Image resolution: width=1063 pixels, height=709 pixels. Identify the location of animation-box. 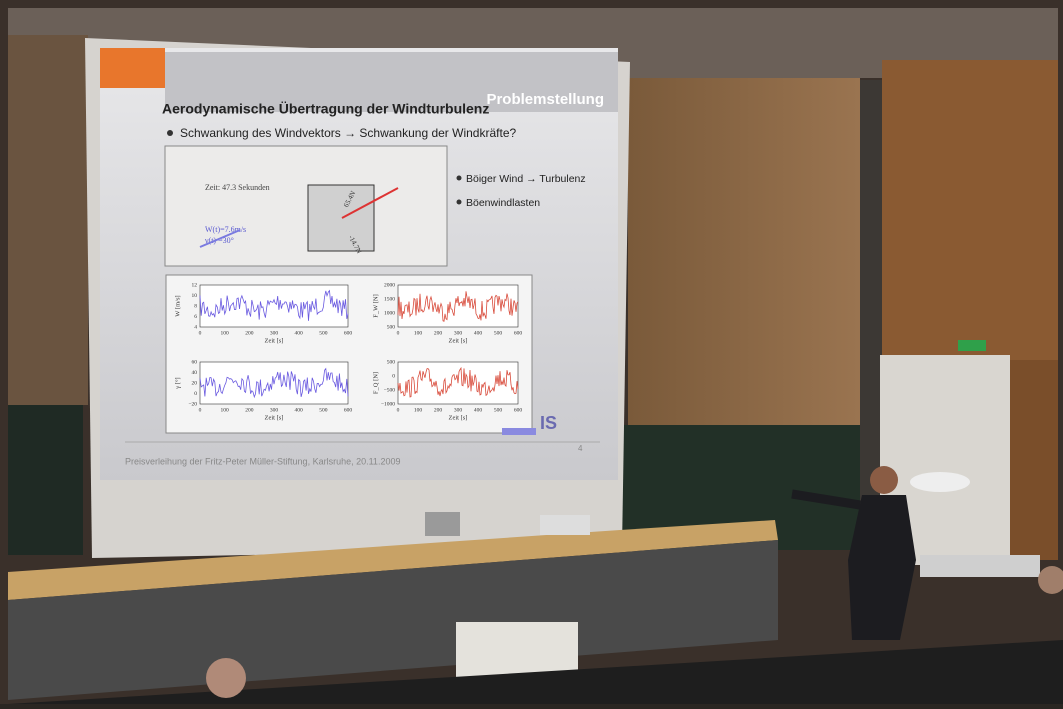
(306, 206).